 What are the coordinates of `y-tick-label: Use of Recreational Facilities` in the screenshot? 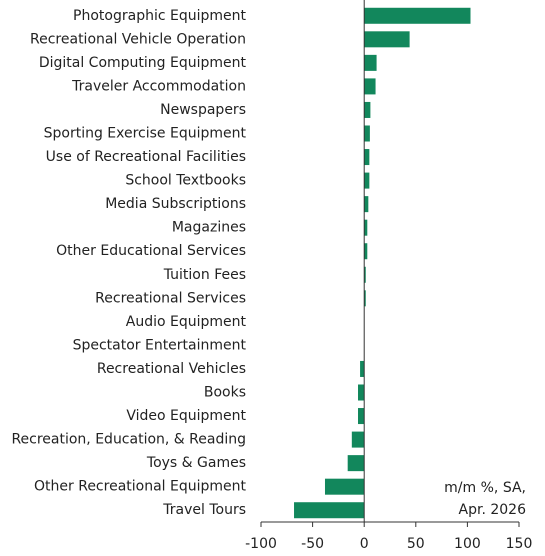 It's located at (146, 157).